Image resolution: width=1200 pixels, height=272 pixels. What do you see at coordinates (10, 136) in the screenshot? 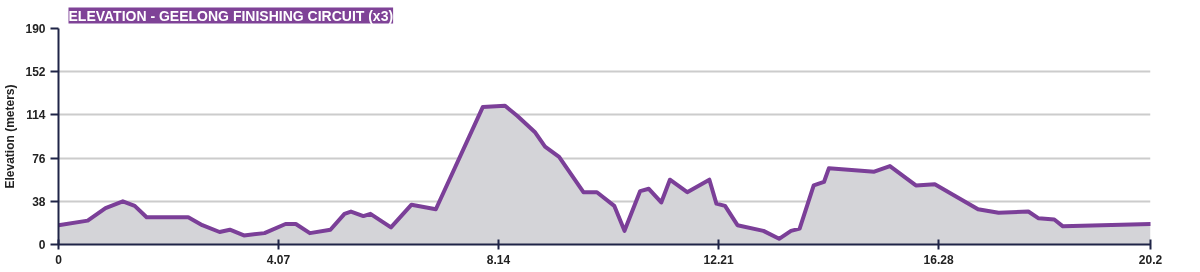
I see `y-axis-title: Elevation (meters)` at bounding box center [10, 136].